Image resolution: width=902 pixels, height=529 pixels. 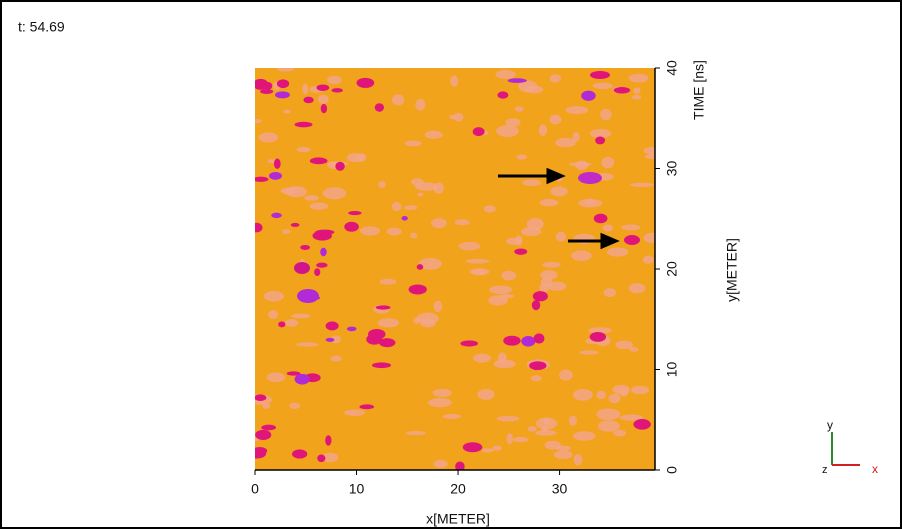 I want to click on y-tick-label: 10, so click(x=672, y=370).